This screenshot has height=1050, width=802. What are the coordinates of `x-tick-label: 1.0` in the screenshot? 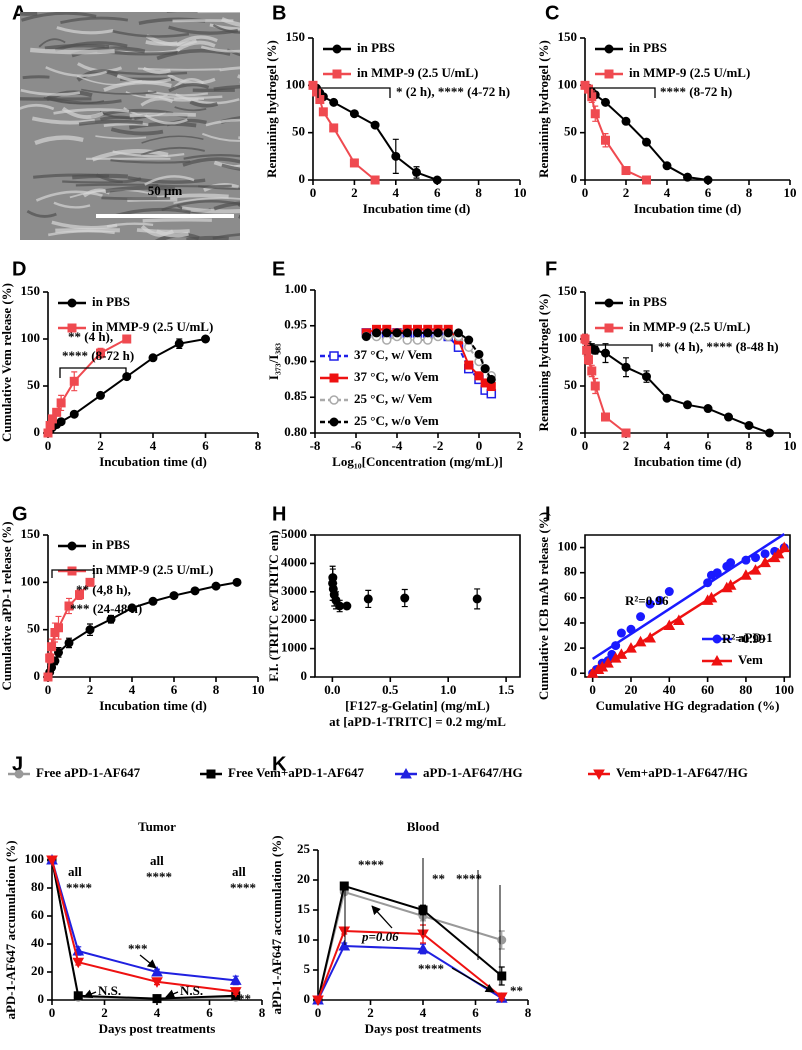 It's located at (448, 689).